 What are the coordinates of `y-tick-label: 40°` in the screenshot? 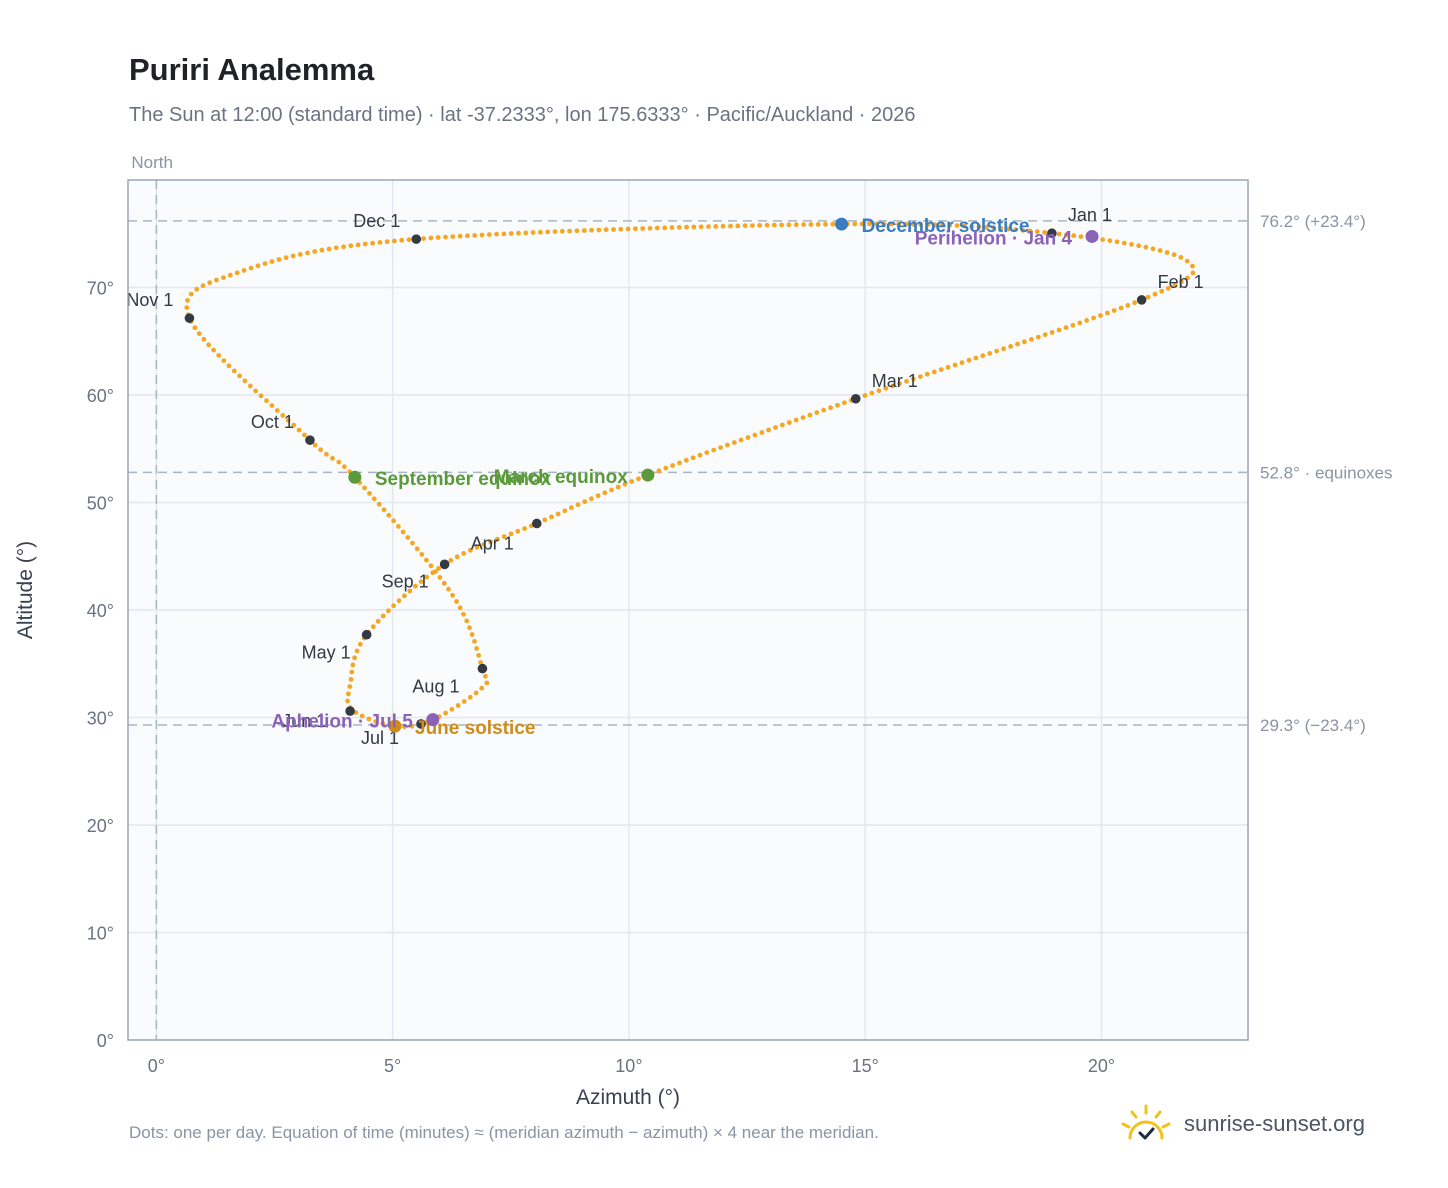 It's located at (100, 611).